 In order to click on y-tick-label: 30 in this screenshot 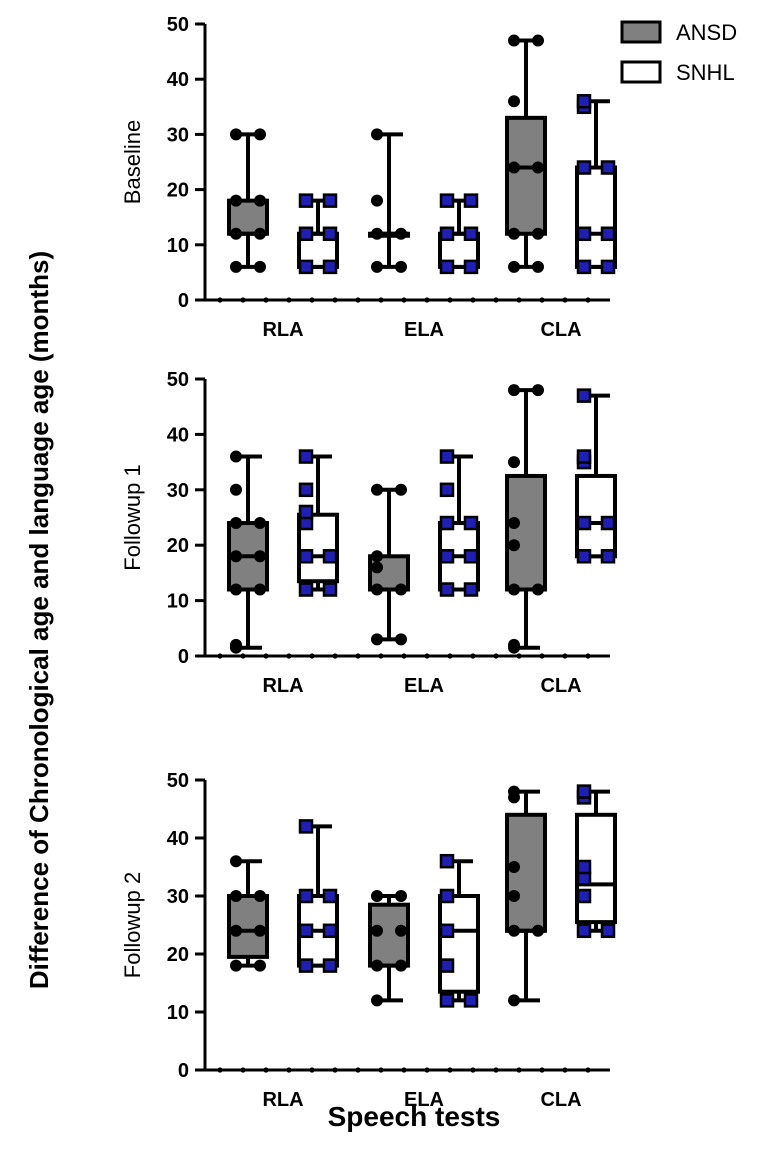, I will do `click(178, 491)`.